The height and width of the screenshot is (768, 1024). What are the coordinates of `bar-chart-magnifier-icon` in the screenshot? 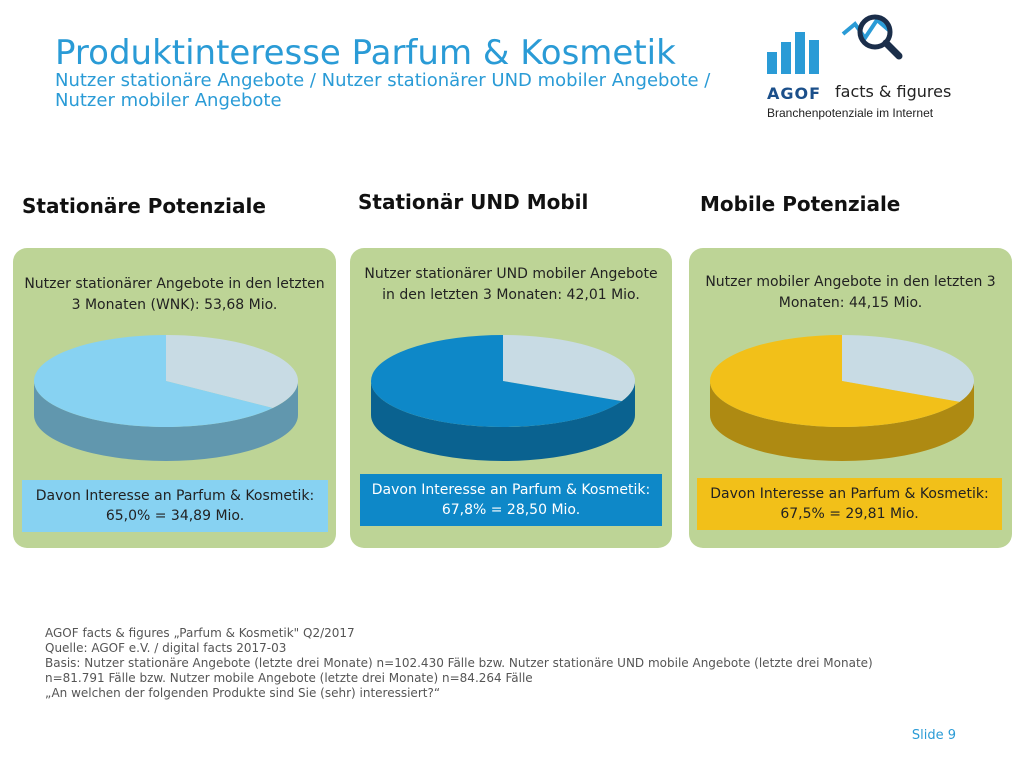 It's located at (835, 44).